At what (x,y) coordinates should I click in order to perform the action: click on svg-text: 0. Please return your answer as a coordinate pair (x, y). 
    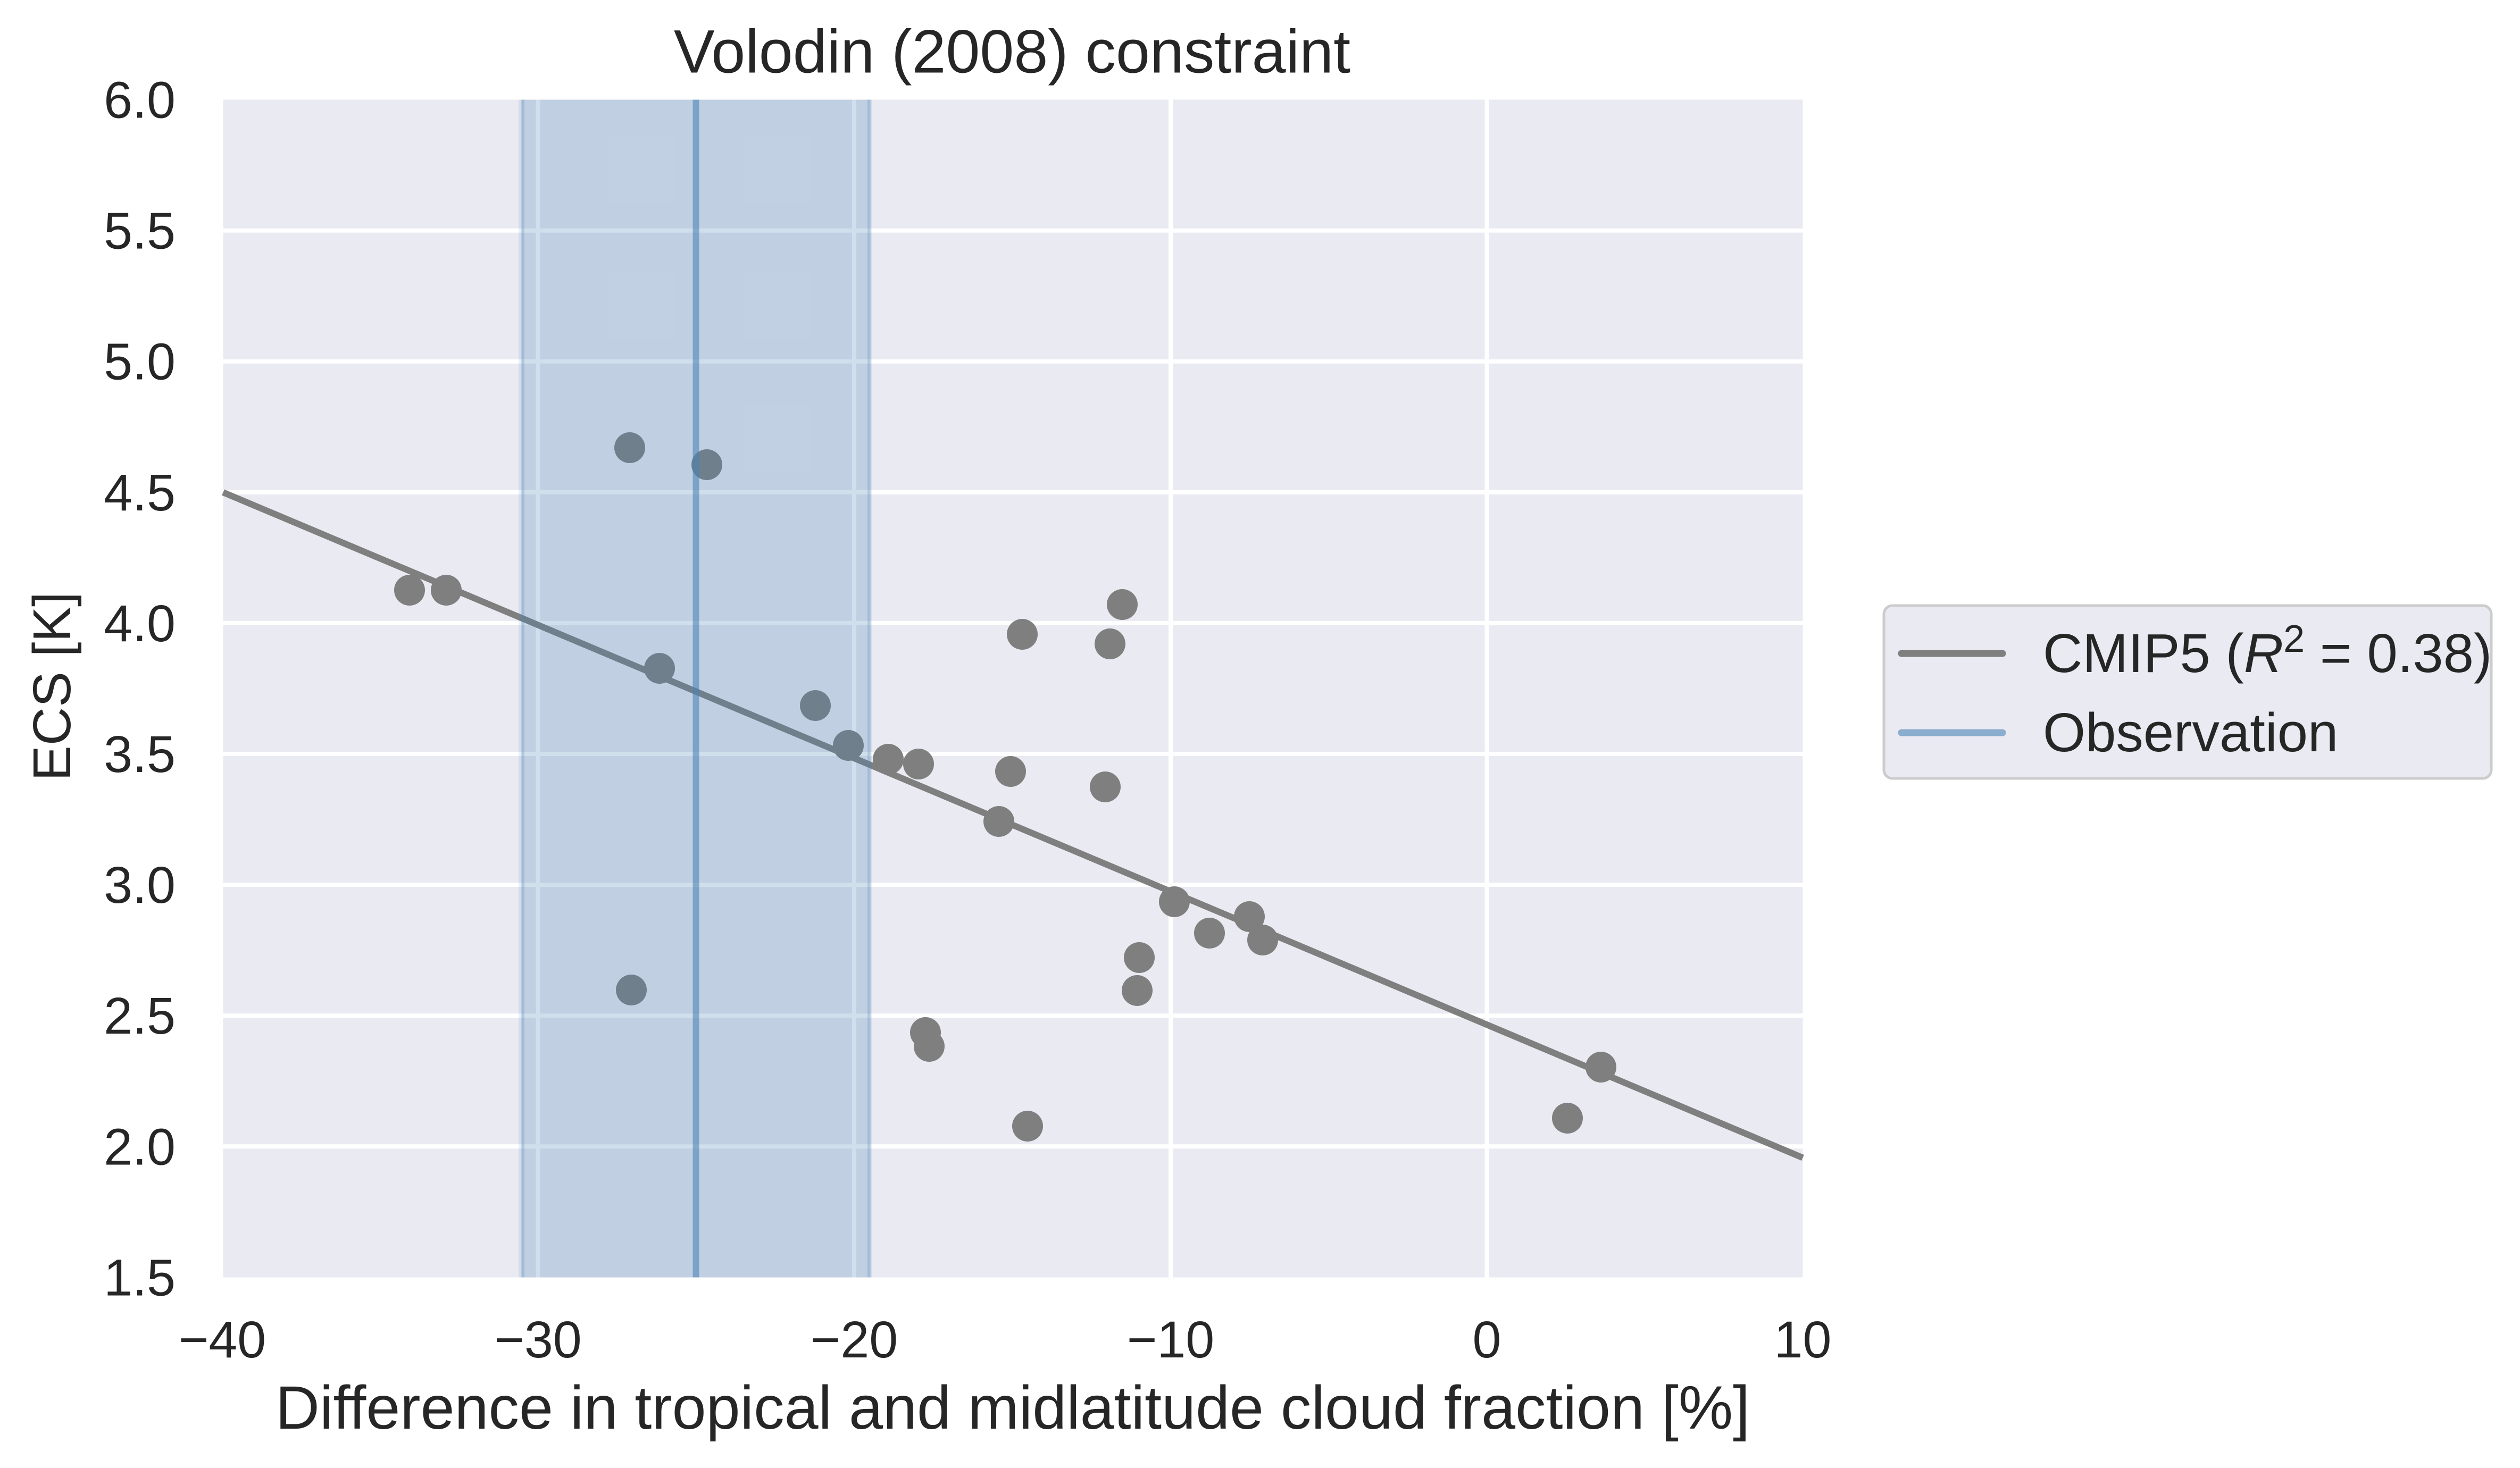
    Looking at the image, I should click on (1487, 1340).